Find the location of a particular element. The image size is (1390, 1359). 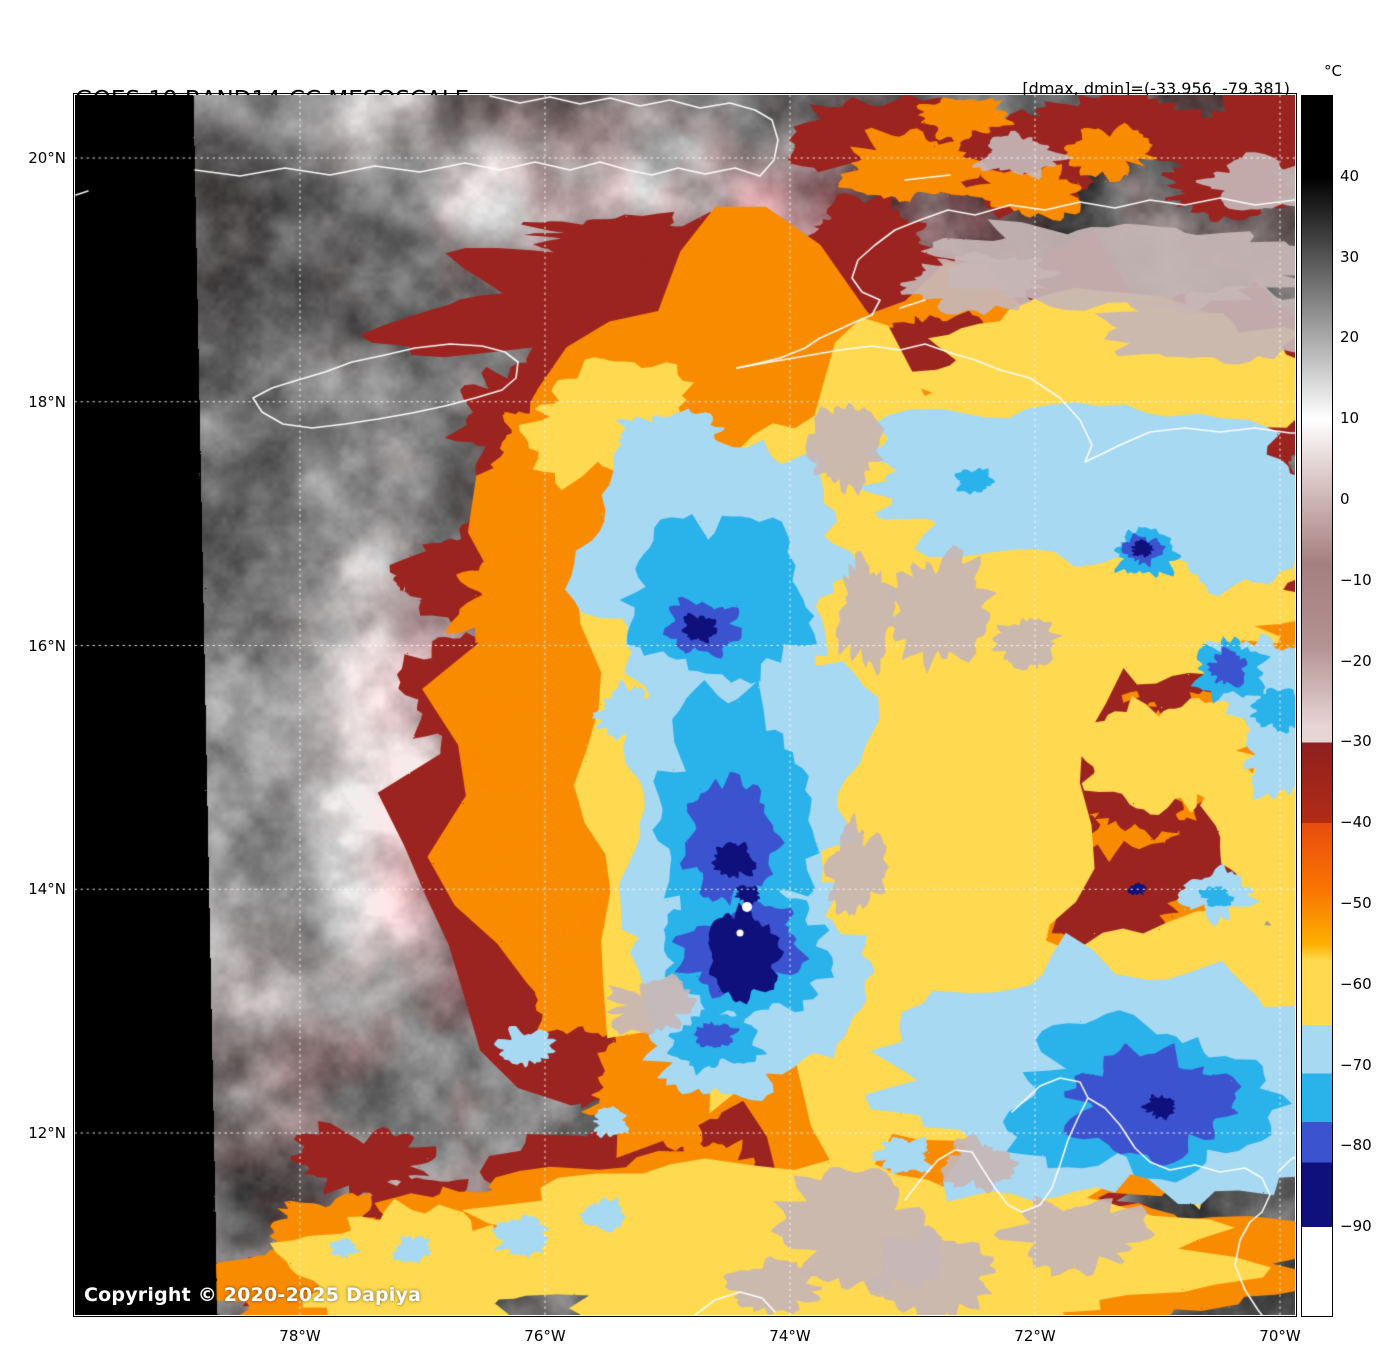

colorbar-tick-label: −80 is located at coordinates (1356, 1145).